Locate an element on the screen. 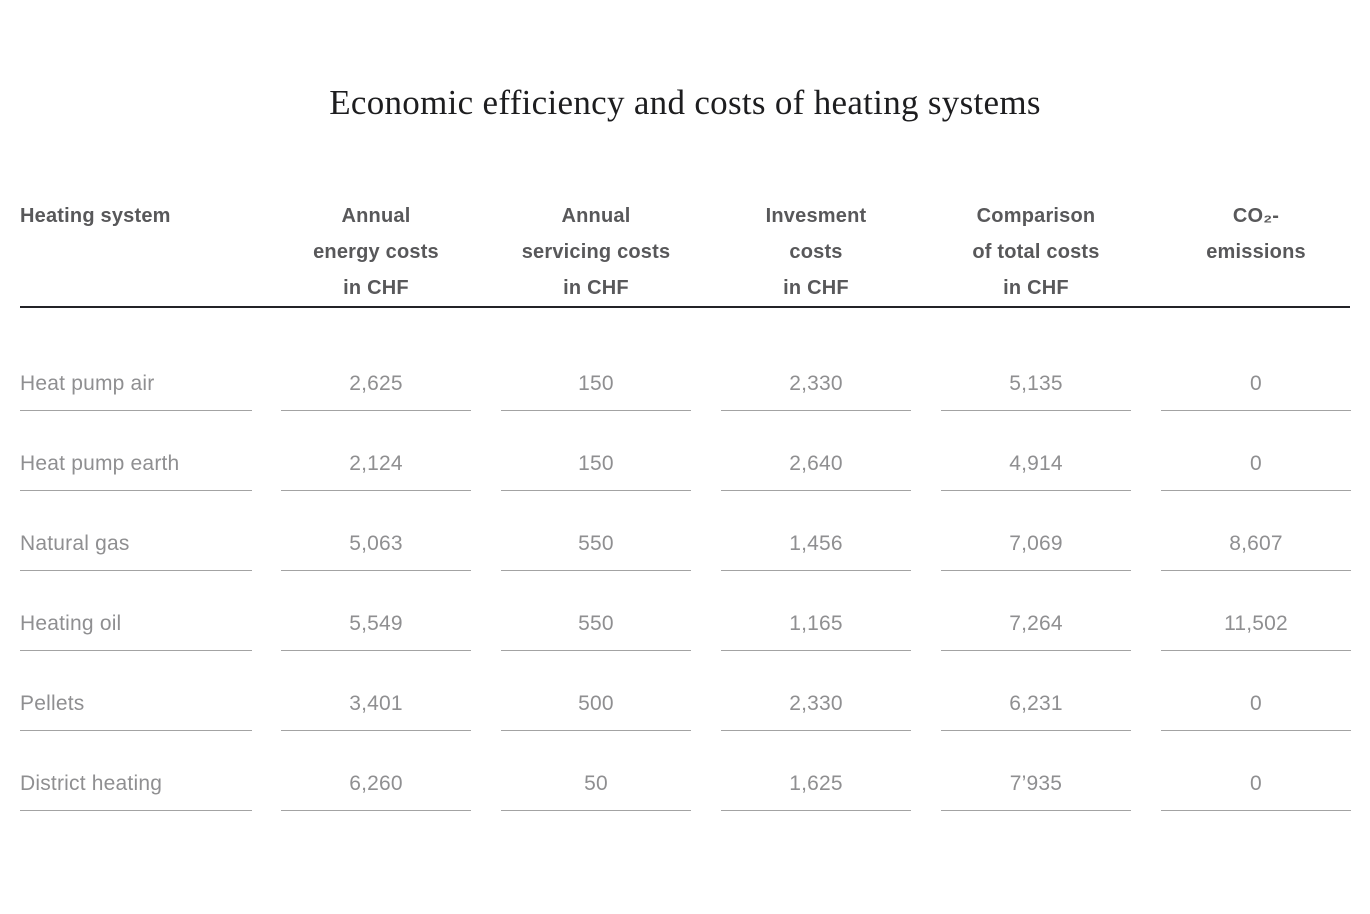 The width and height of the screenshot is (1370, 914). total-costs-value: 7,069 is located at coordinates (1036, 551).